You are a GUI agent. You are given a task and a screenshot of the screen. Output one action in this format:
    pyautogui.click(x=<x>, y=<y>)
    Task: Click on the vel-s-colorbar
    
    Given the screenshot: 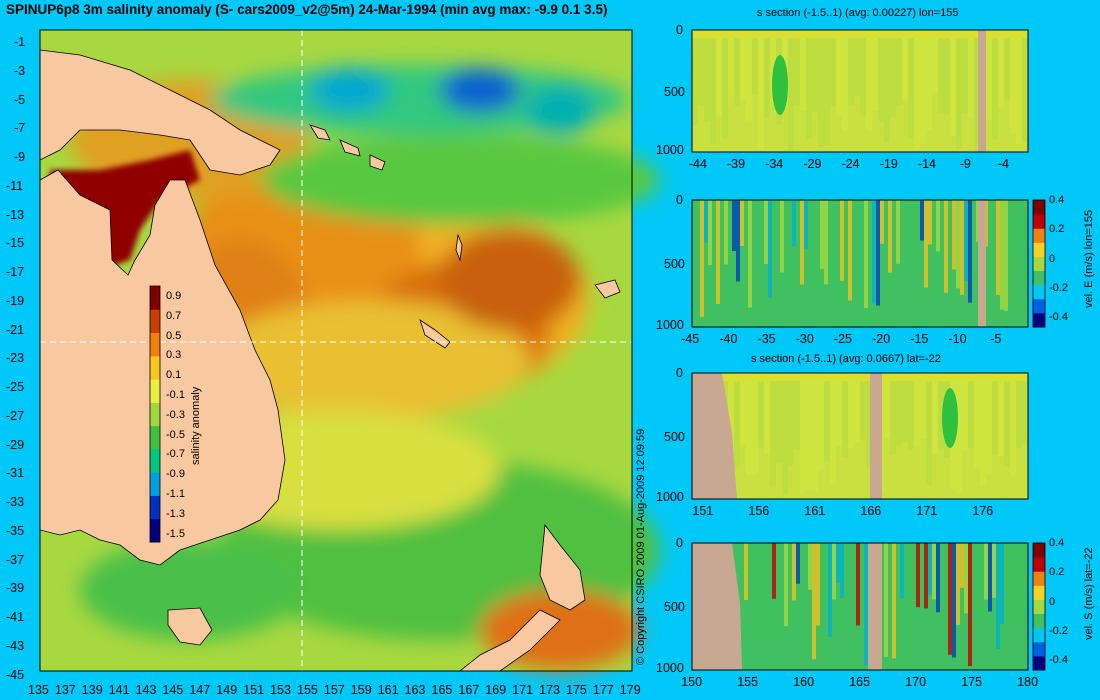 What is the action you would take?
    pyautogui.click(x=1039, y=606)
    